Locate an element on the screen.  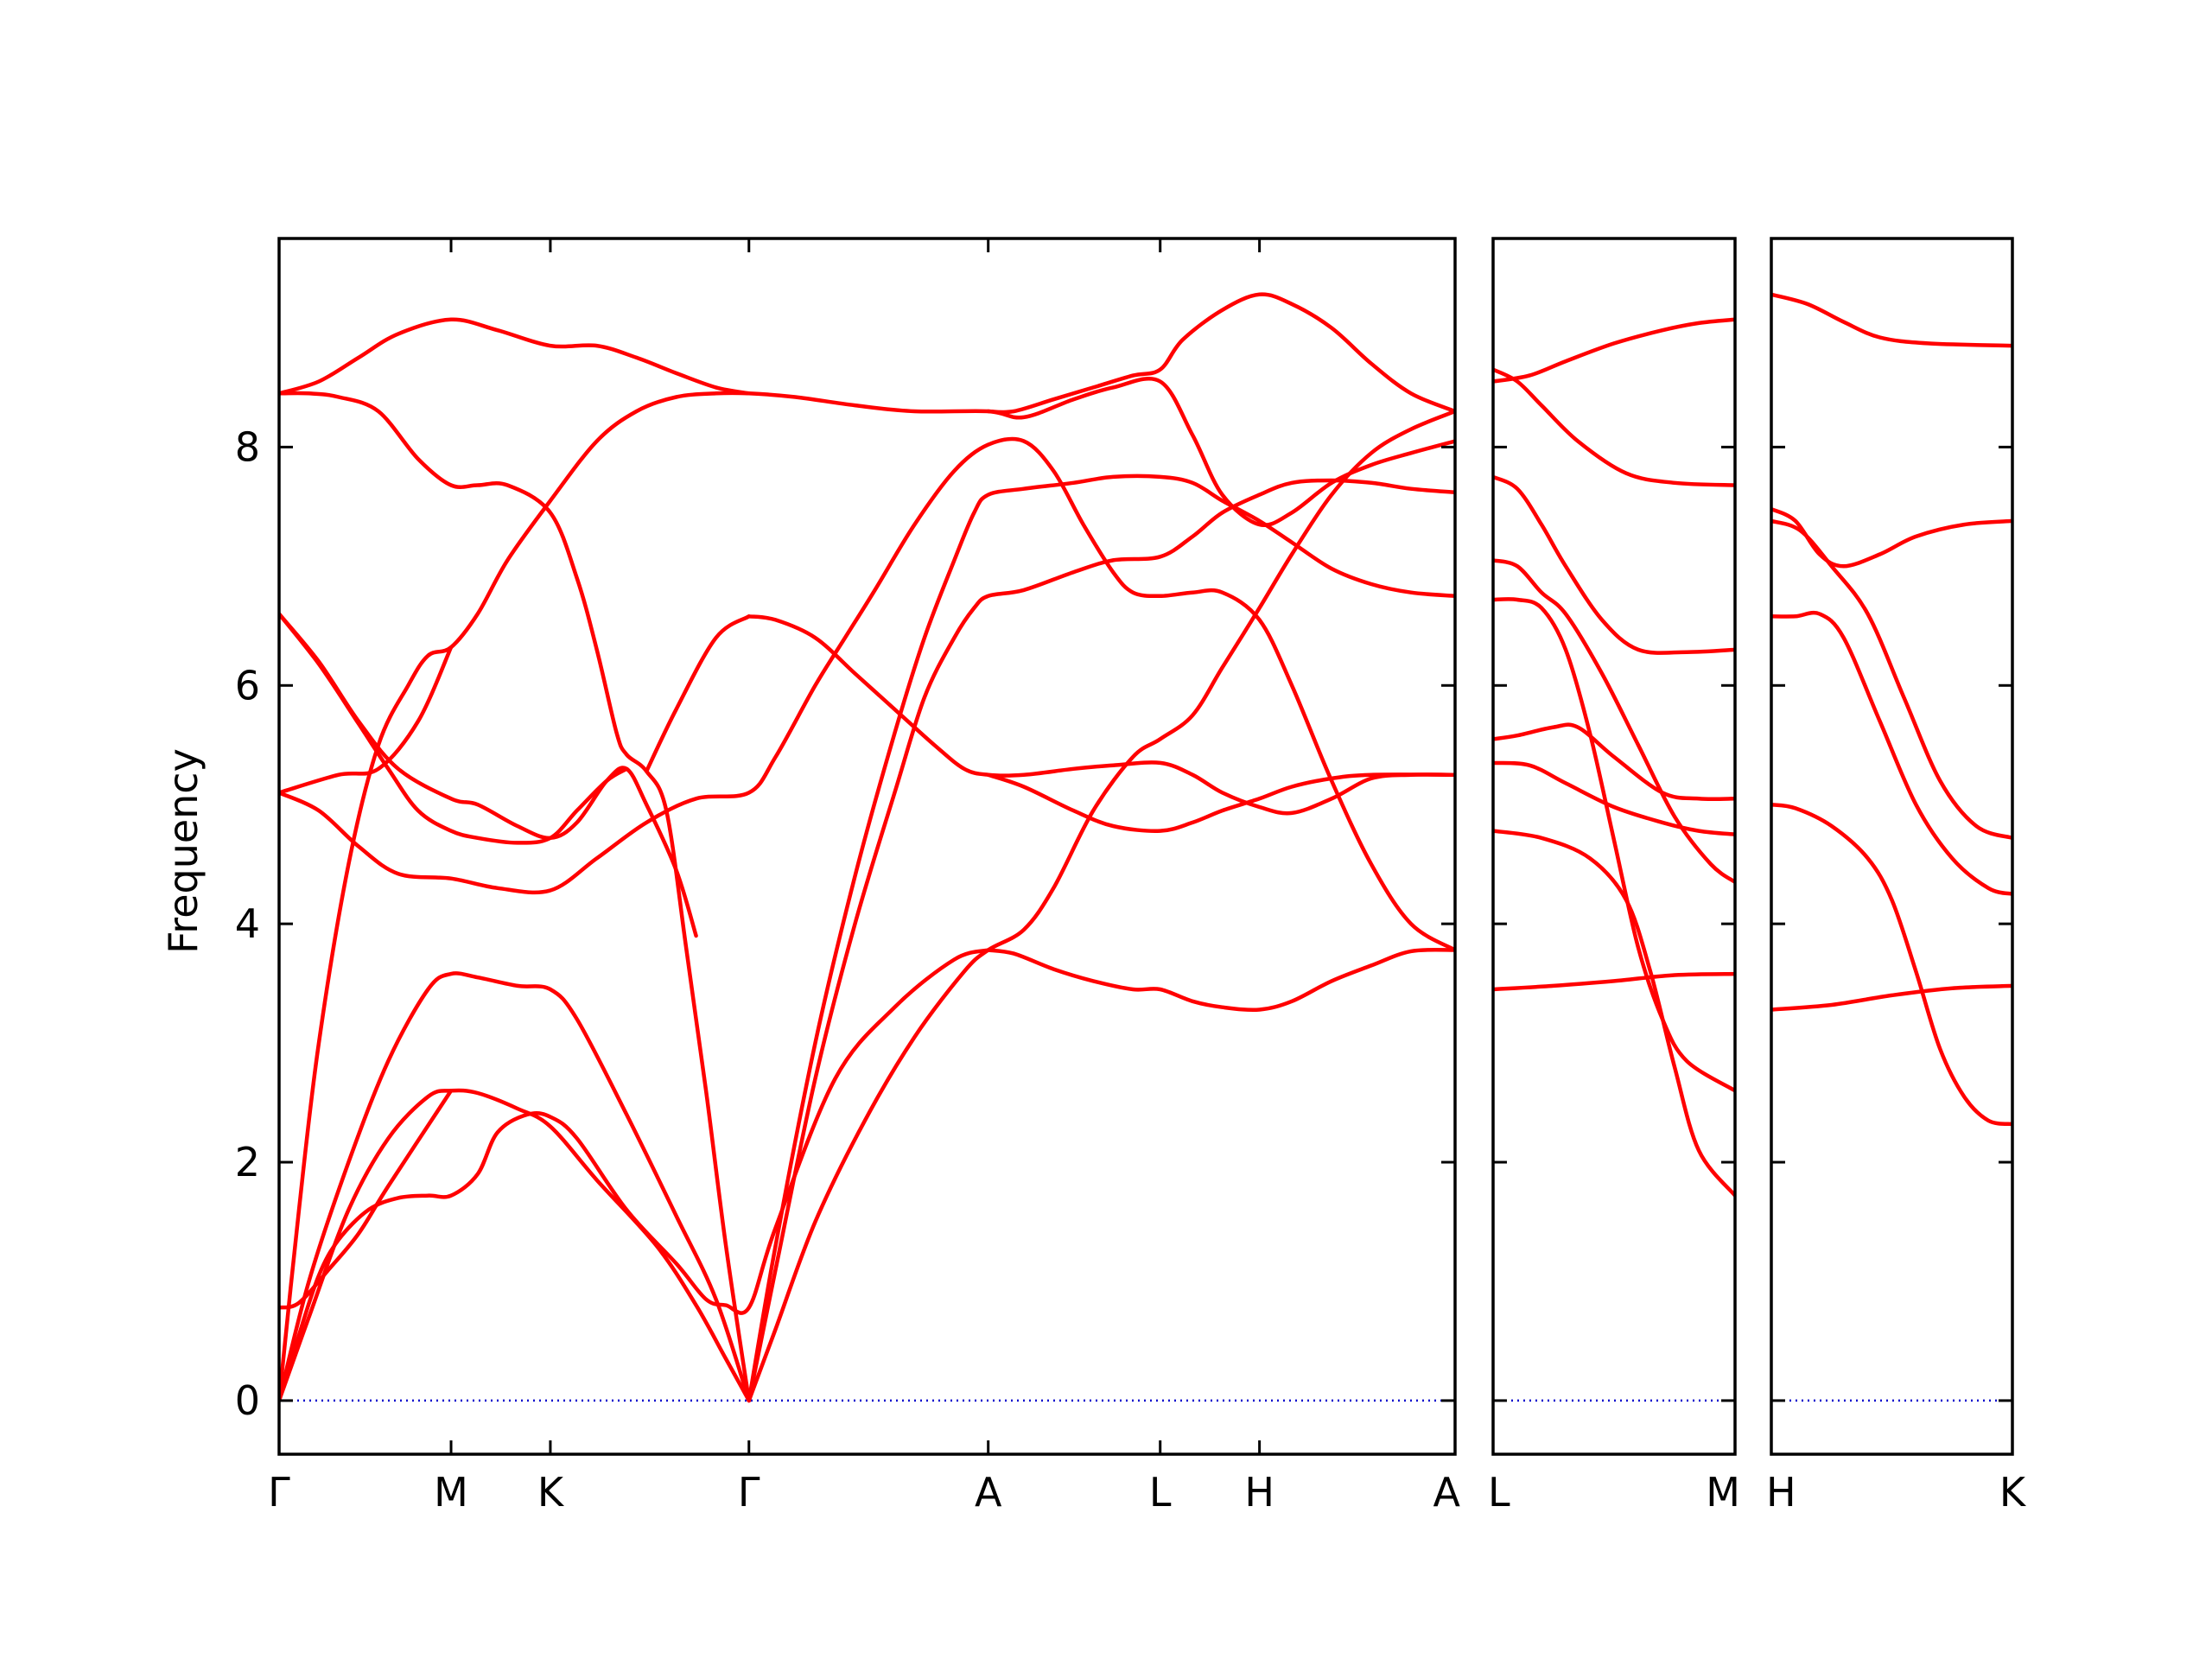
y-tick-label: 6 is located at coordinates (247, 685).